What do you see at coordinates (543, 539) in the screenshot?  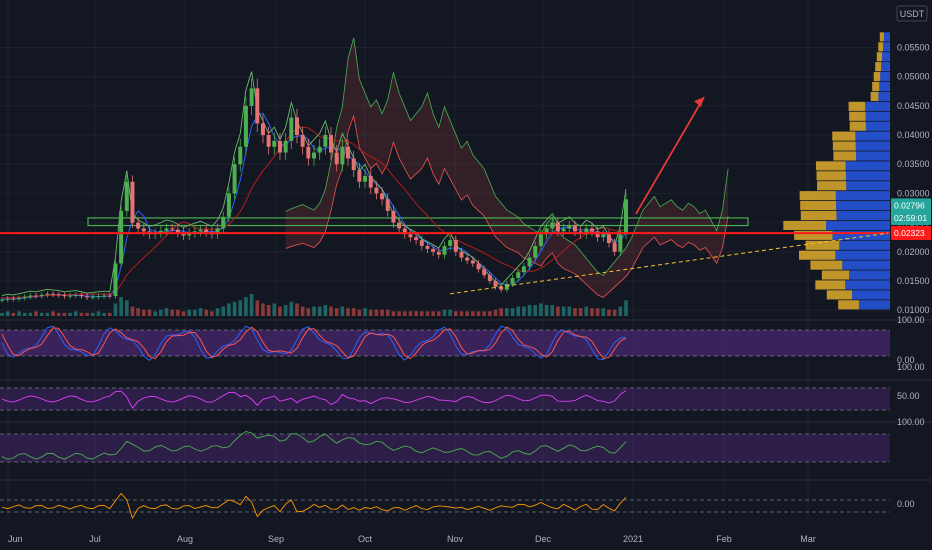 I see `time-label: Dec` at bounding box center [543, 539].